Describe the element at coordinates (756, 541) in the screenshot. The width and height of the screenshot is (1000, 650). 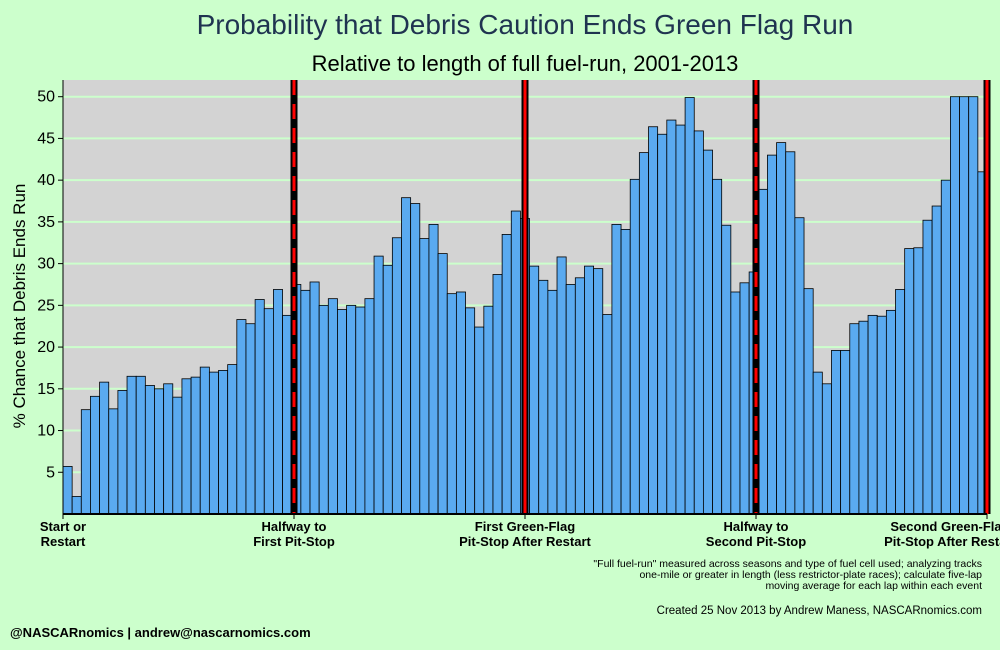
I see `x-tick-label: Second Pit-Stop` at that location.